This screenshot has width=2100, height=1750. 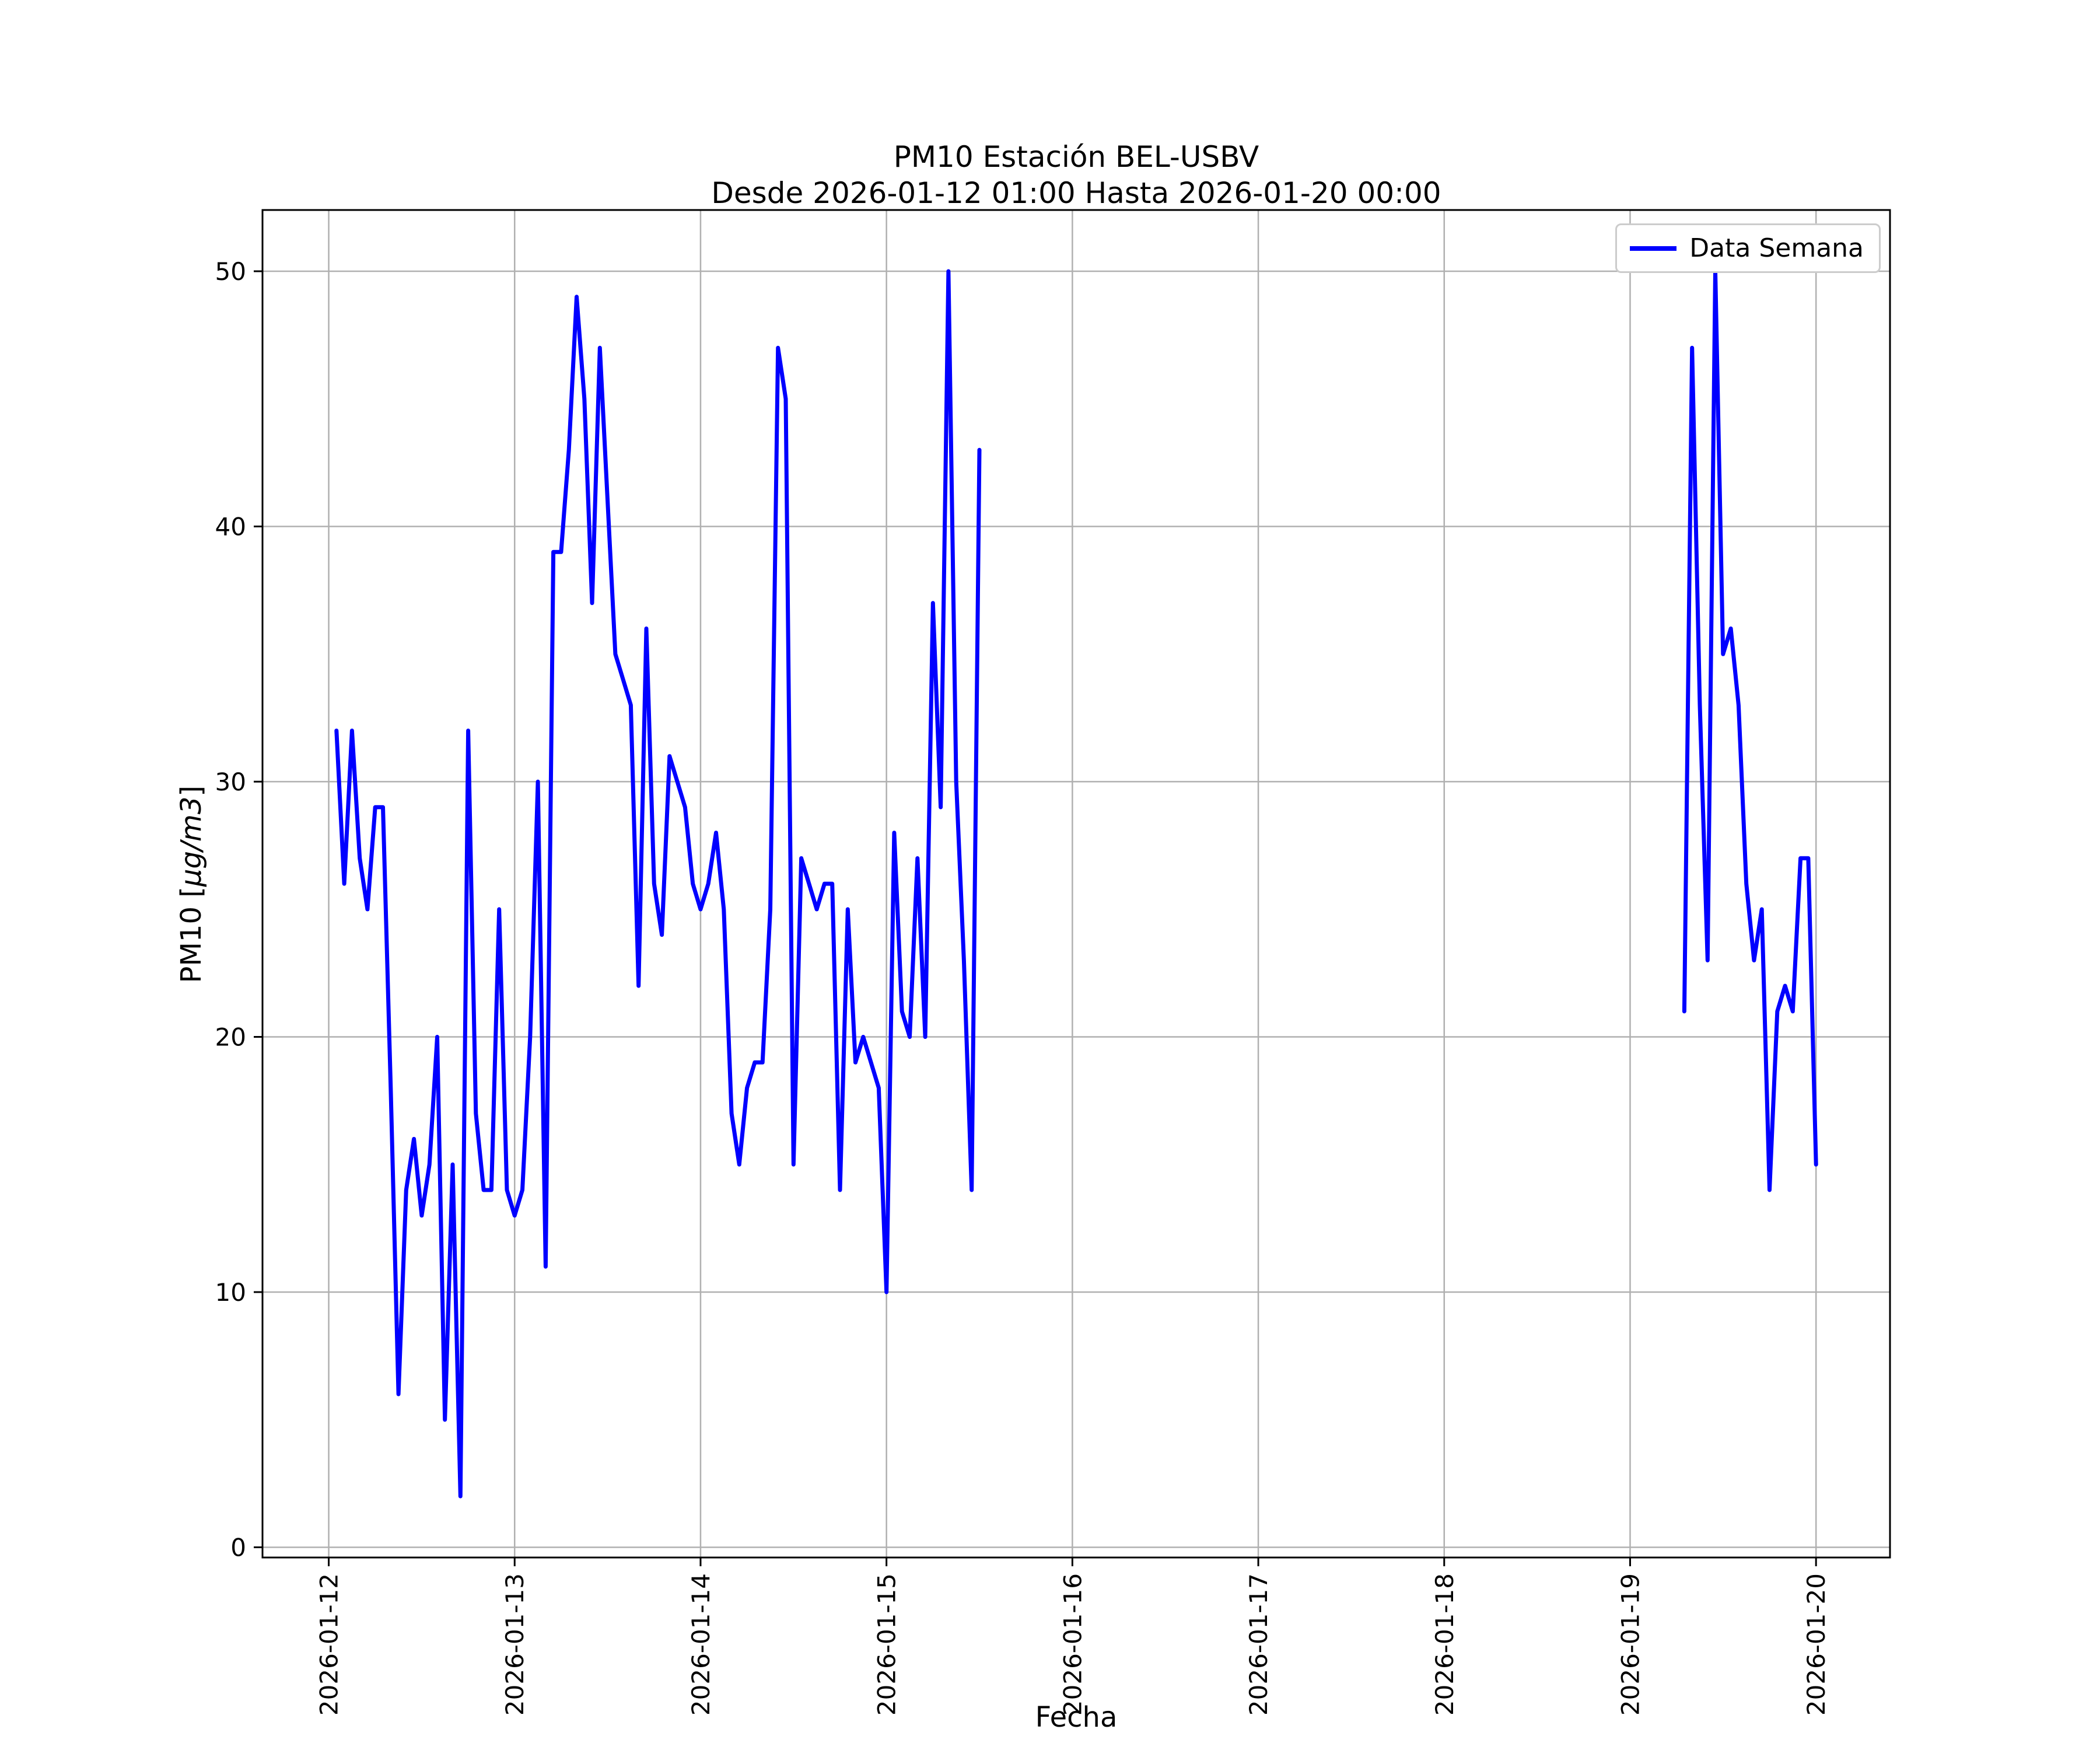 I want to click on legend-label: Data Semana, so click(x=1776, y=248).